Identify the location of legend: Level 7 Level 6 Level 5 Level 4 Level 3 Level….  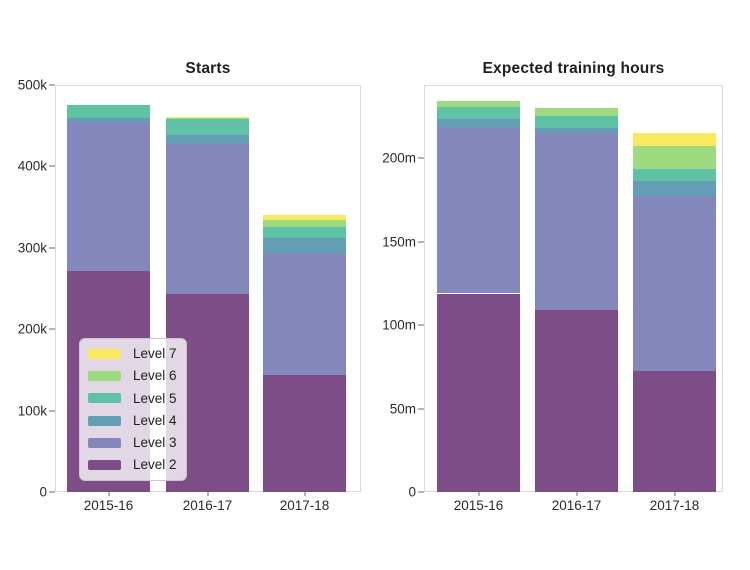
(133, 409).